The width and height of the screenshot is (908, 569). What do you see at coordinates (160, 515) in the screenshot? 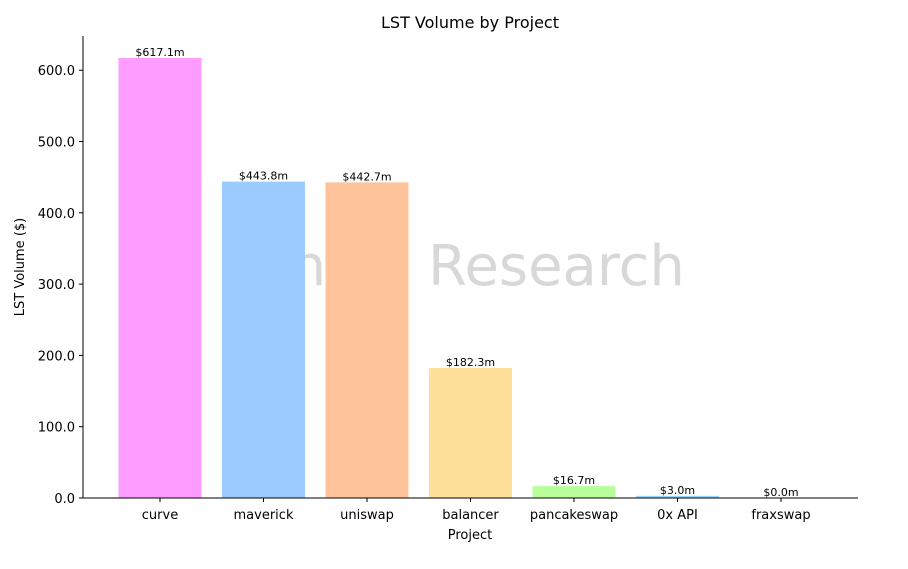
I see `x-tick-label: curve` at bounding box center [160, 515].